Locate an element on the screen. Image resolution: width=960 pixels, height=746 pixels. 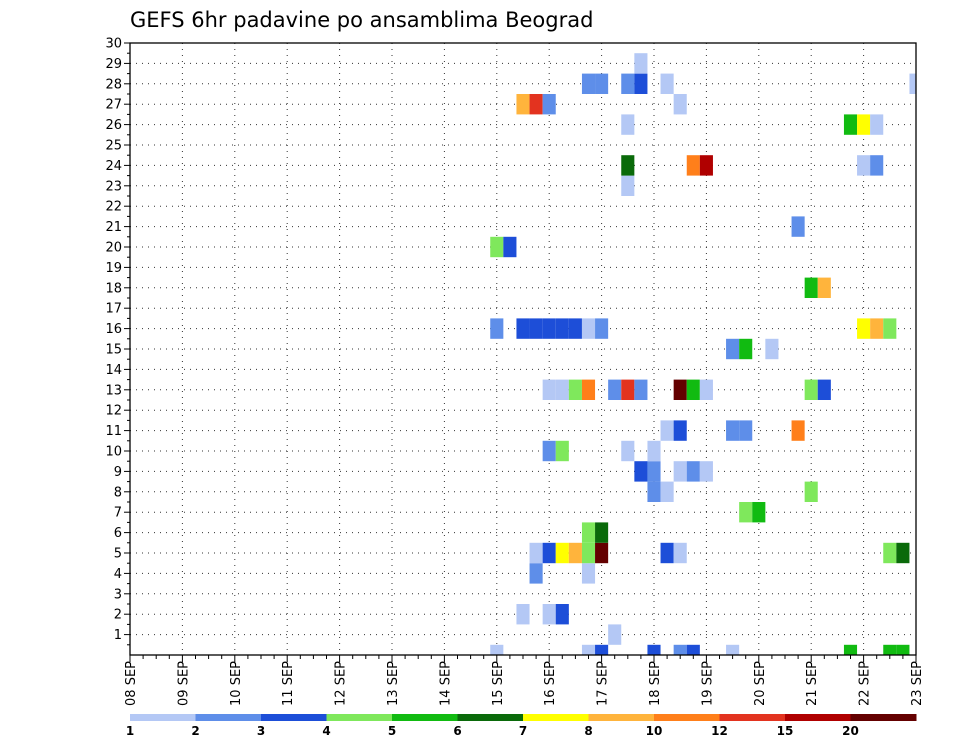
y-tick-label: 27 is located at coordinates (113, 105).